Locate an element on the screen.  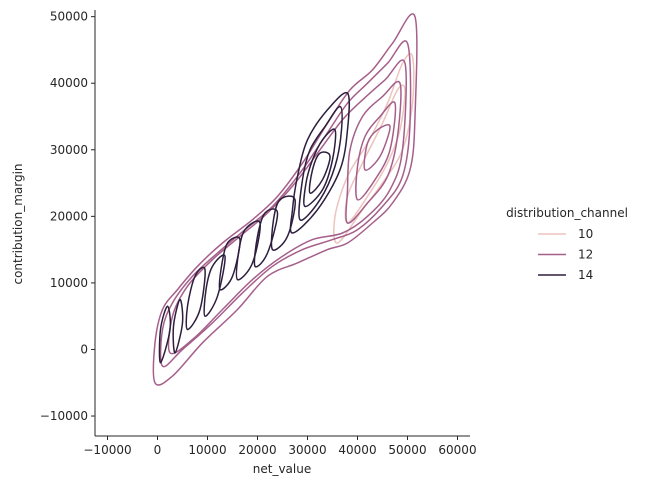
x-tick-label: 40000 is located at coordinates (357, 450).